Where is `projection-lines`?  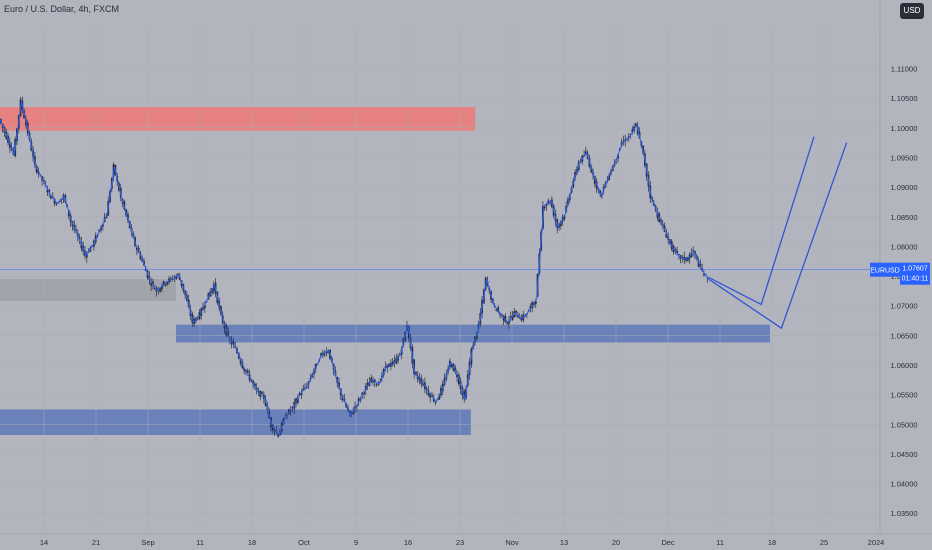 projection-lines is located at coordinates (778, 233).